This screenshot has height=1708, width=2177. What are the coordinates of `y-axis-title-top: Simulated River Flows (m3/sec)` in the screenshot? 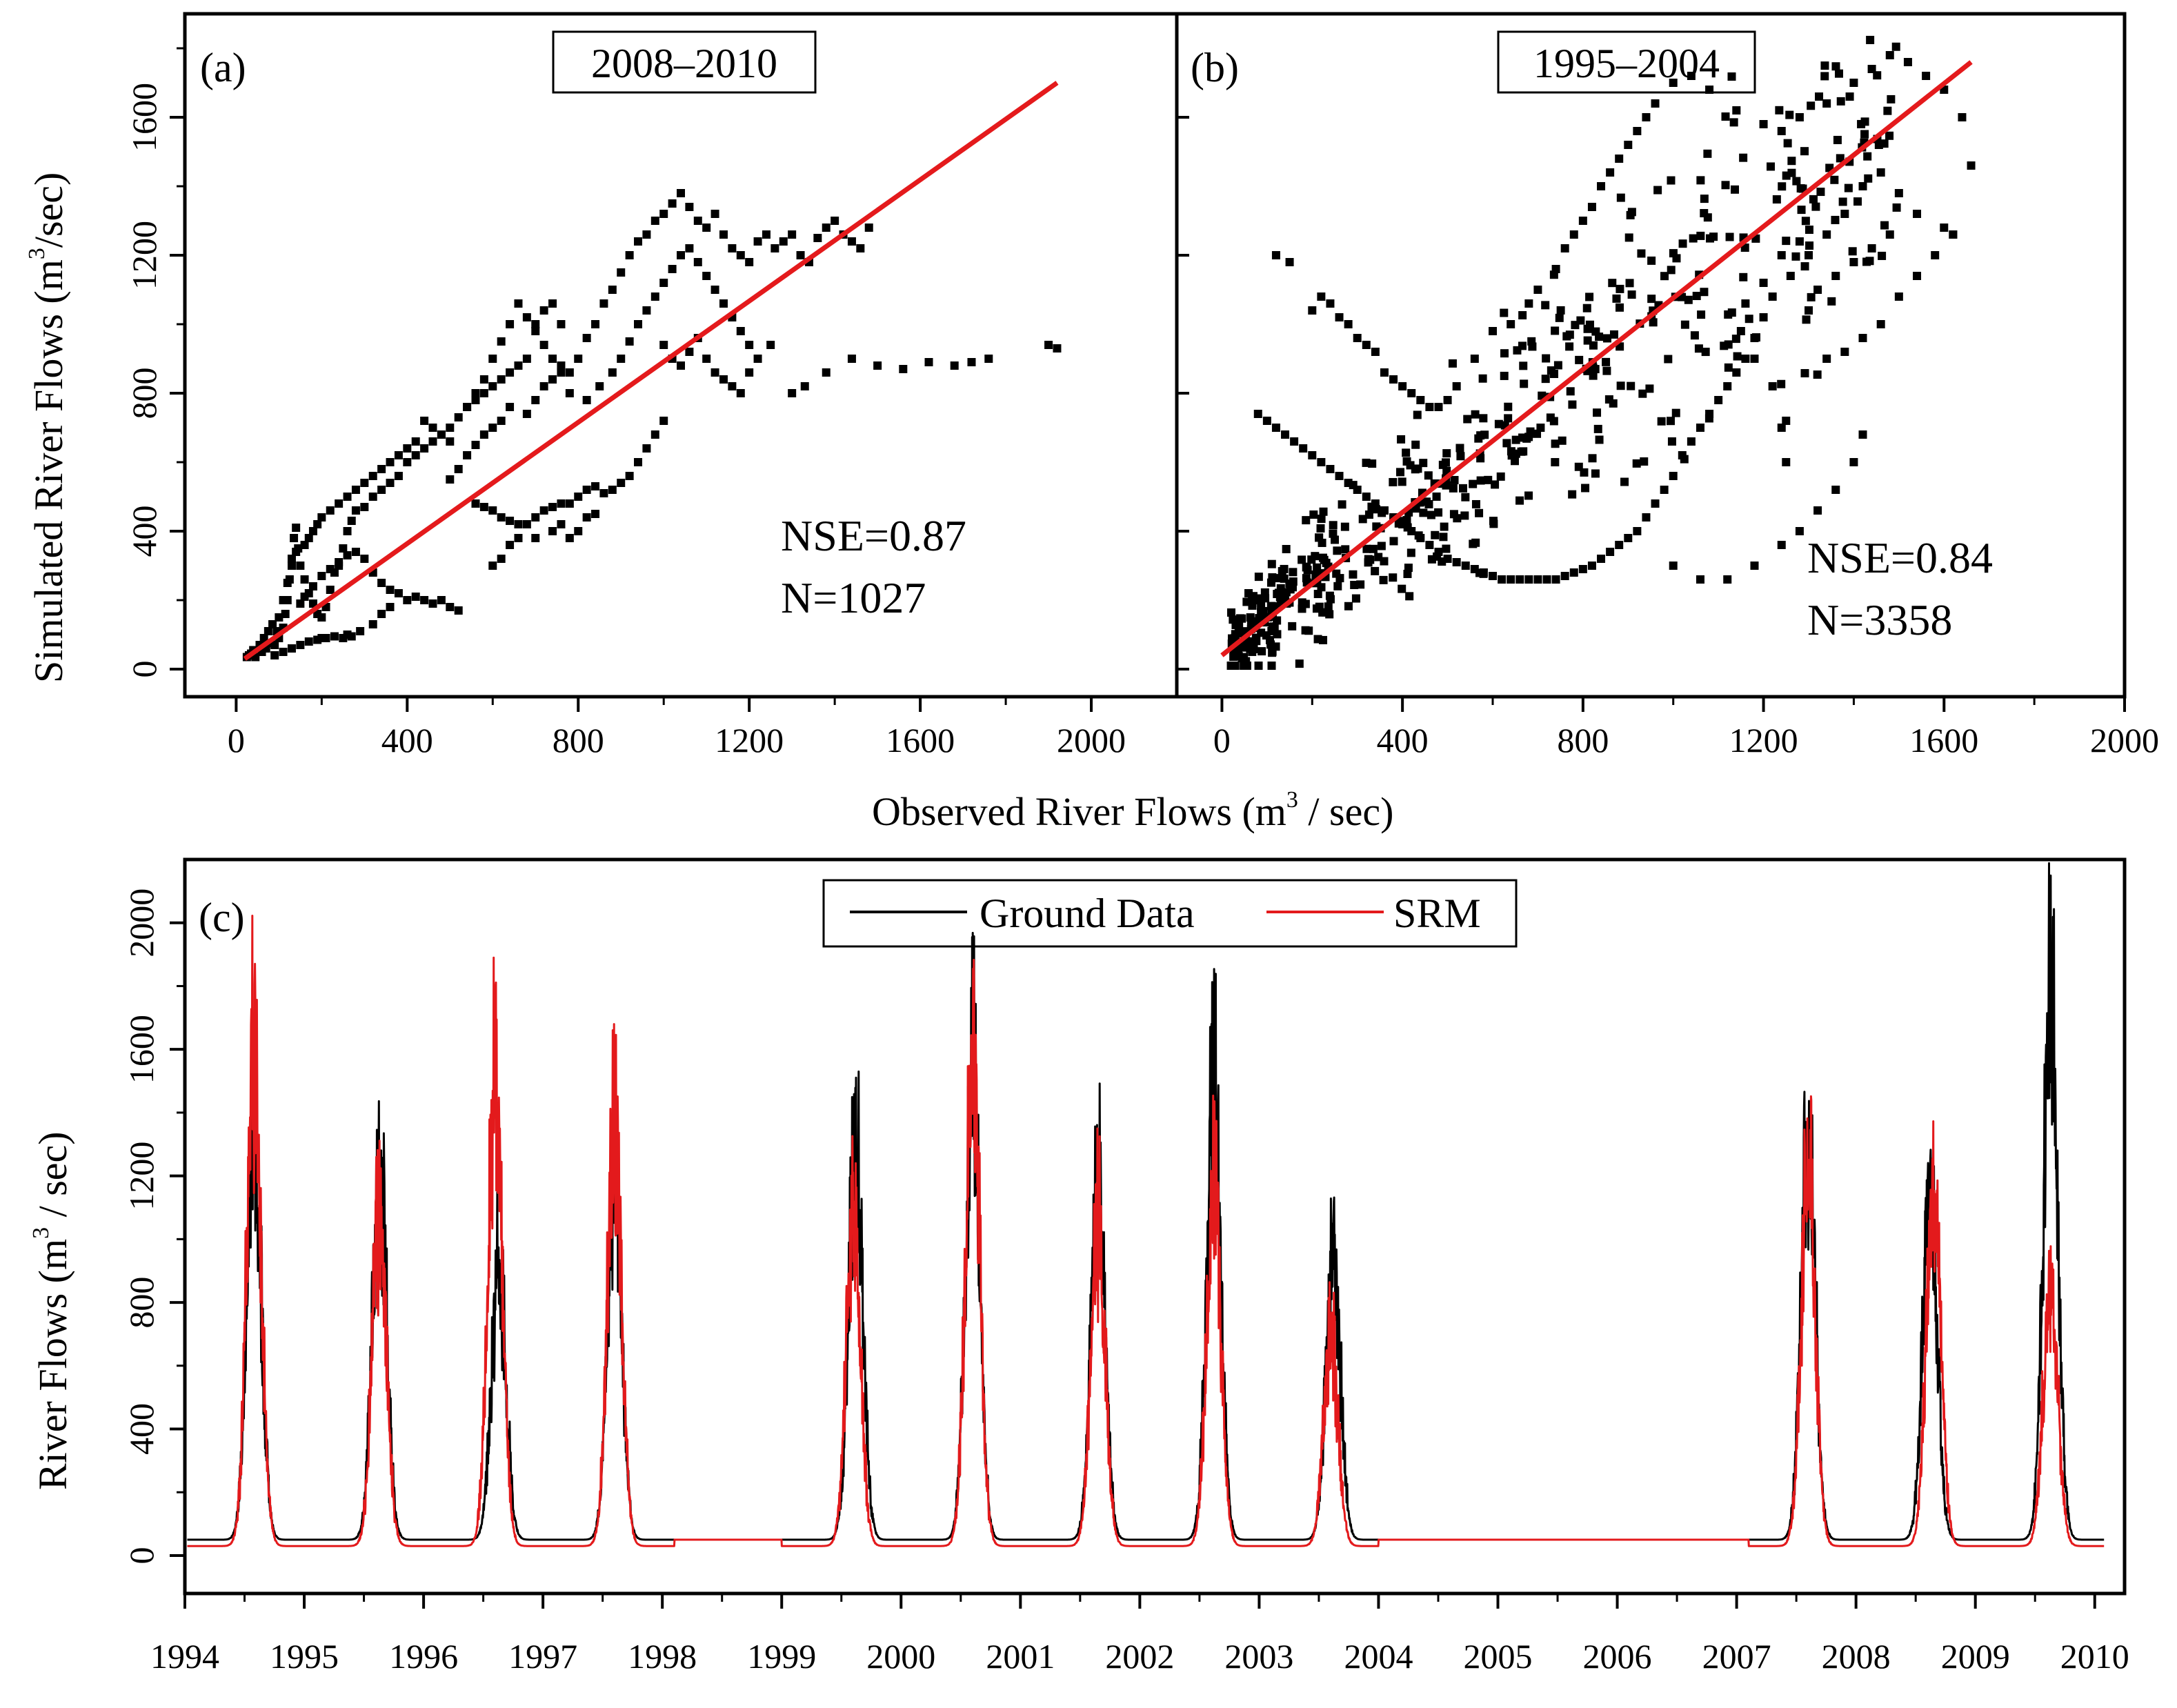 It's located at (47, 427).